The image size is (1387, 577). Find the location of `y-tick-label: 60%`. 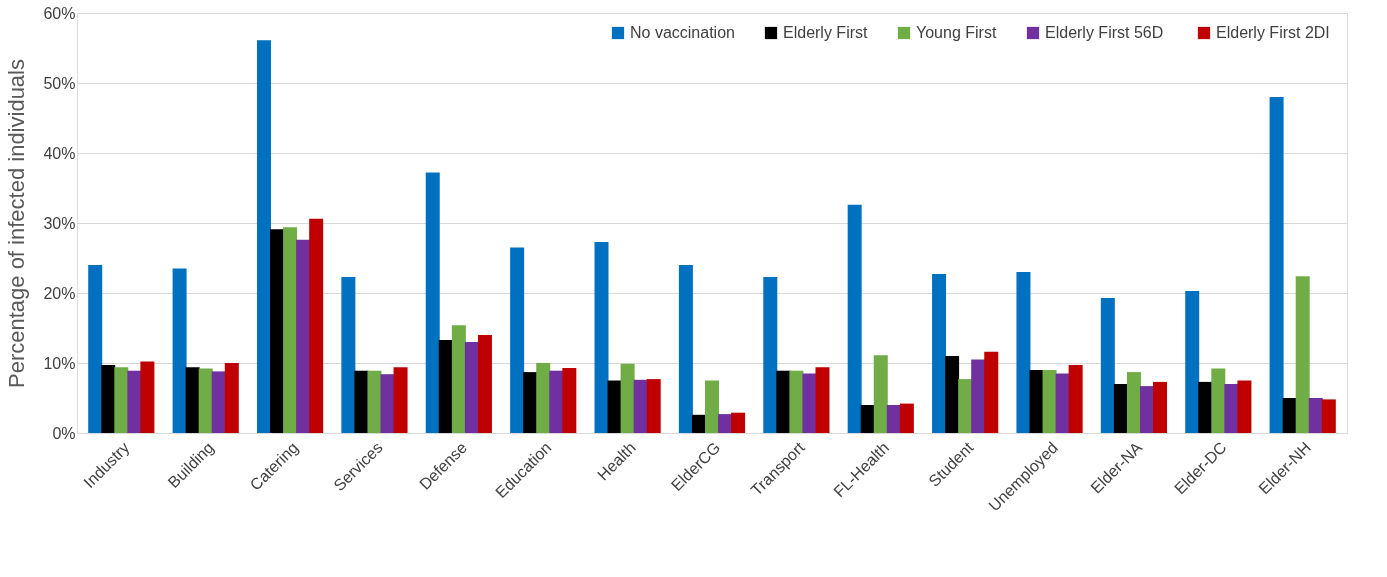

y-tick-label: 60% is located at coordinates (59, 13).